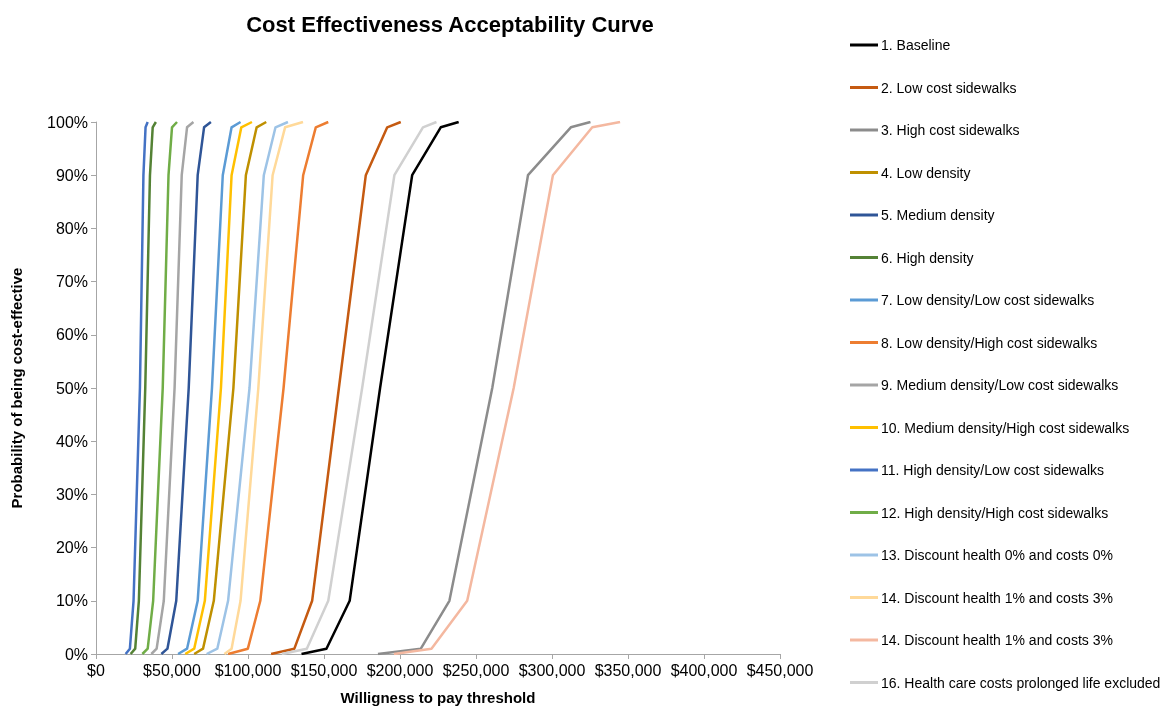  Describe the element at coordinates (988, 300) in the screenshot. I see `legend-label: 7. Low density/Low cost sidewalks` at that location.